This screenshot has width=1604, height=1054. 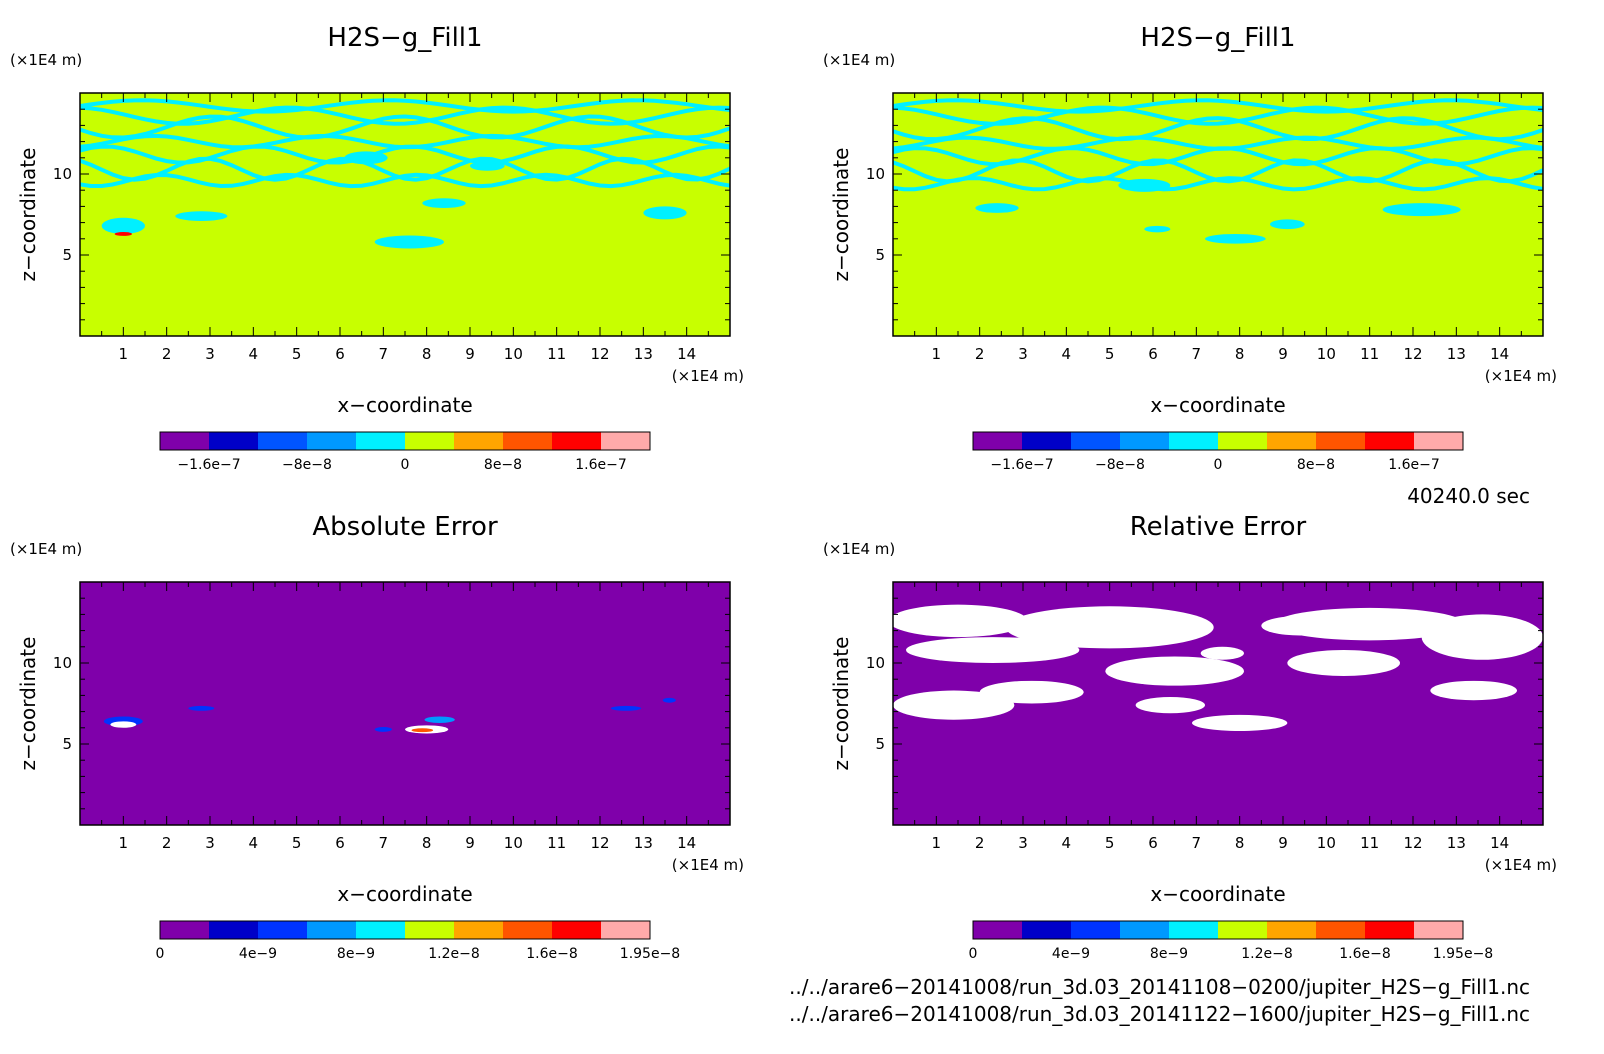 I want to click on colorbar: 0 4e−9 8e−9 1.2e−8 1.6e−8 1.95e−8, so click(x=1231, y=941).